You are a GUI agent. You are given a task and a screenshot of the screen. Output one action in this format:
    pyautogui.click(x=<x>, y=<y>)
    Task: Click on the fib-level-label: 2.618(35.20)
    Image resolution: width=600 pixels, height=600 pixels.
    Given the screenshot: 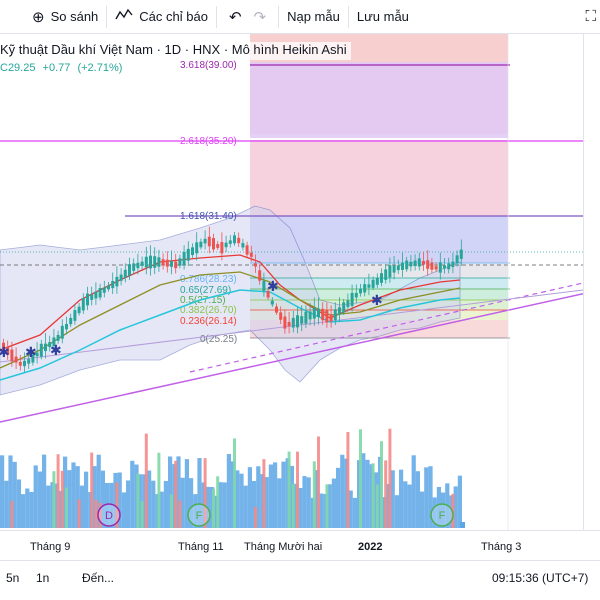 What is the action you would take?
    pyautogui.click(x=208, y=141)
    